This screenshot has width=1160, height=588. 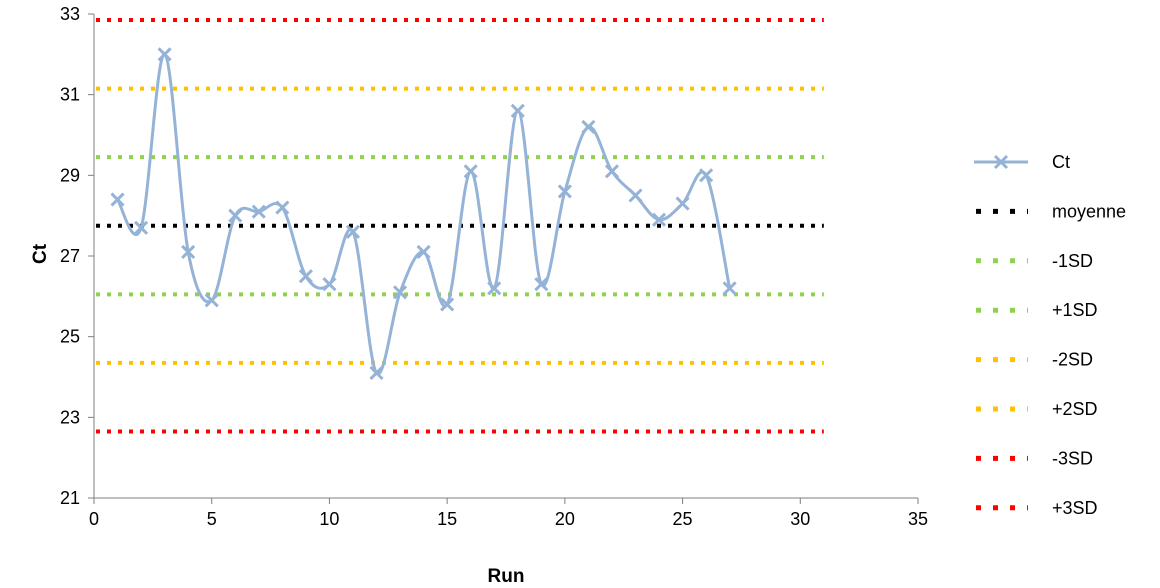 I want to click on legend-item-2sd: +2SD, so click(x=1037, y=409).